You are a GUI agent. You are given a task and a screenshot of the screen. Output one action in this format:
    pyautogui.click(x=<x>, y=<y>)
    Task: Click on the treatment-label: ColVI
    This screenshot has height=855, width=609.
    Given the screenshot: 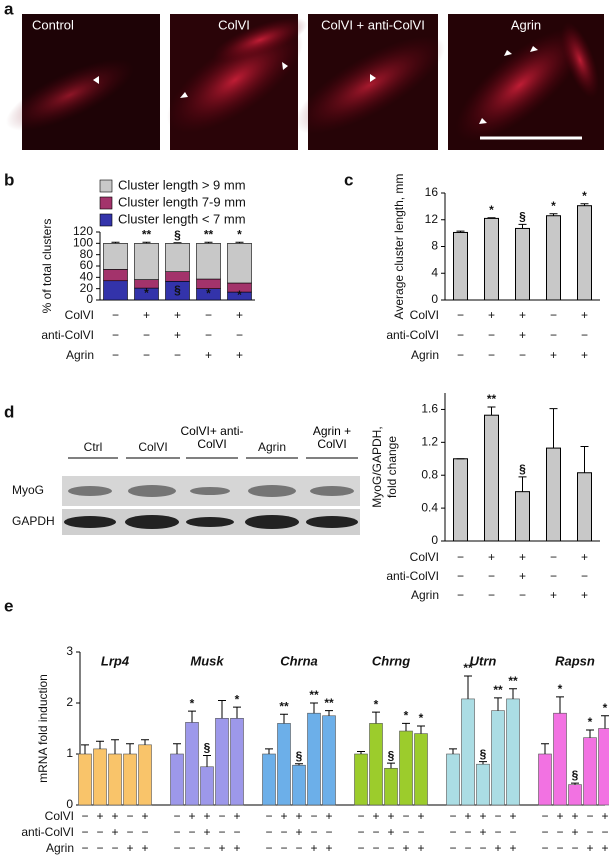 What is the action you would take?
    pyautogui.click(x=424, y=557)
    